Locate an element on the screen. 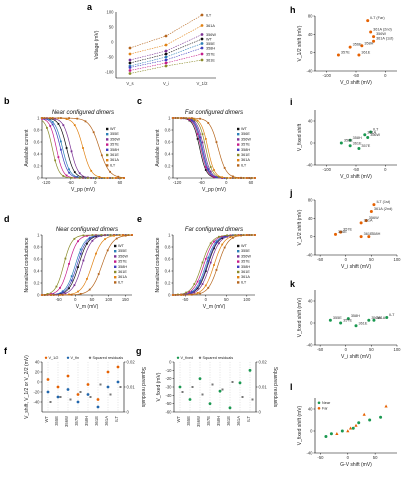  panel-e-legend-label: ILT is located at coordinates (244, 282).